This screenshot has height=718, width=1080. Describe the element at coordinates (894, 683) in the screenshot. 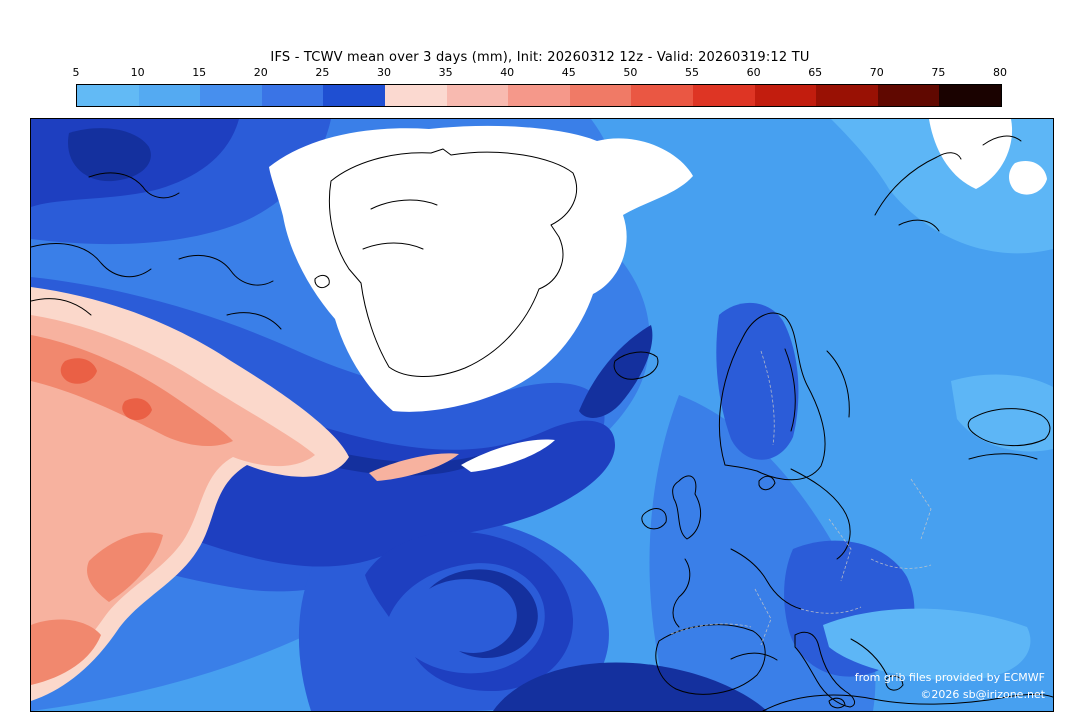

I see `coastline-greece` at that location.